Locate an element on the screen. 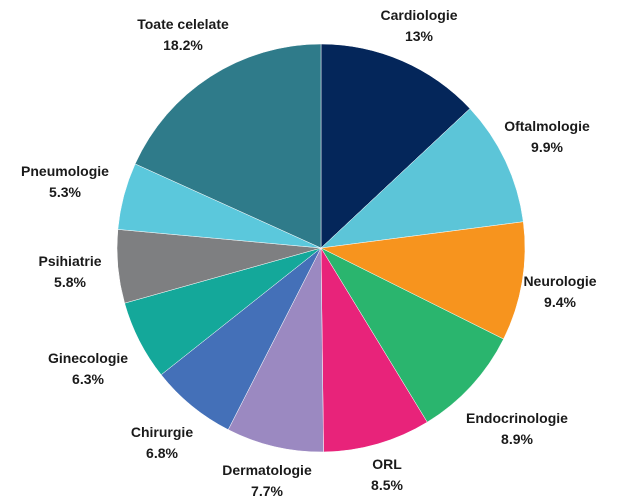  slice-value-orl: 8.5% is located at coordinates (387, 485).